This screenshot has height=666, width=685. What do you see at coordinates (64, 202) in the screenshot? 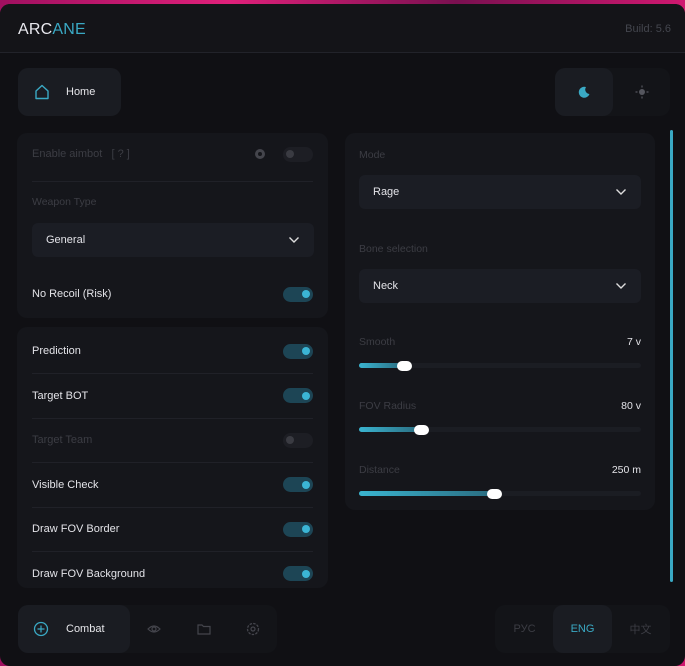
I see `weapon-type-label: Weapon Type` at bounding box center [64, 202].